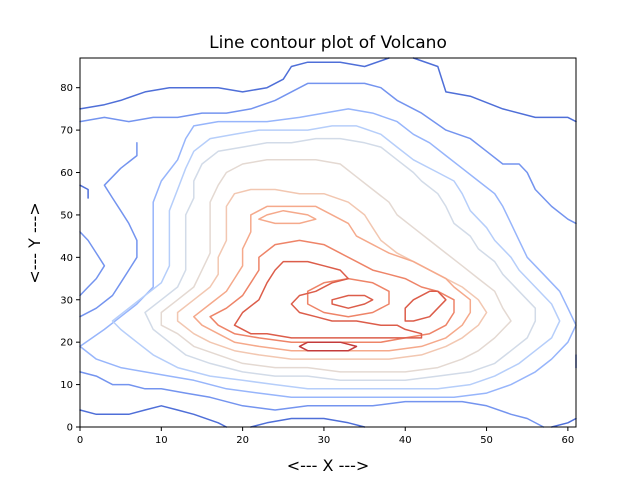 The height and width of the screenshot is (480, 640). I want to click on x-tick-label: 40, so click(405, 440).